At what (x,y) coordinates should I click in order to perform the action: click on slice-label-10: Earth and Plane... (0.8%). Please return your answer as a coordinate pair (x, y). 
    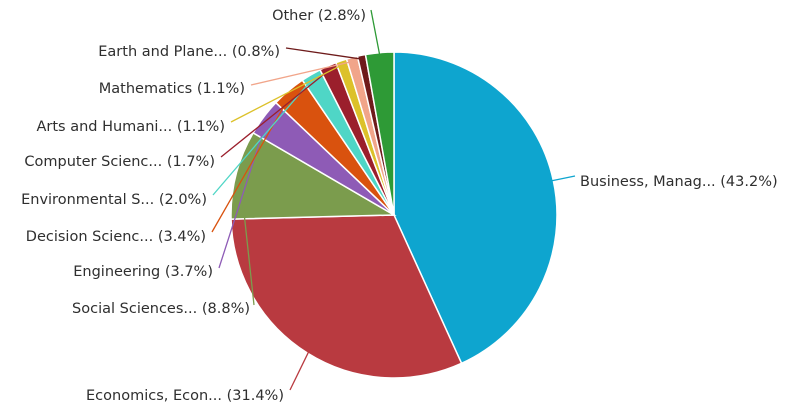
    Looking at the image, I should click on (189, 52).